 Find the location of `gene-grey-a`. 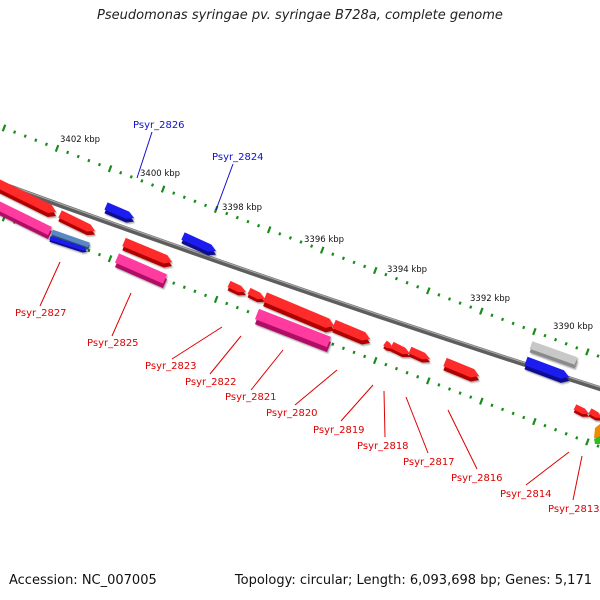

gene-grey-a is located at coordinates (553, 355).